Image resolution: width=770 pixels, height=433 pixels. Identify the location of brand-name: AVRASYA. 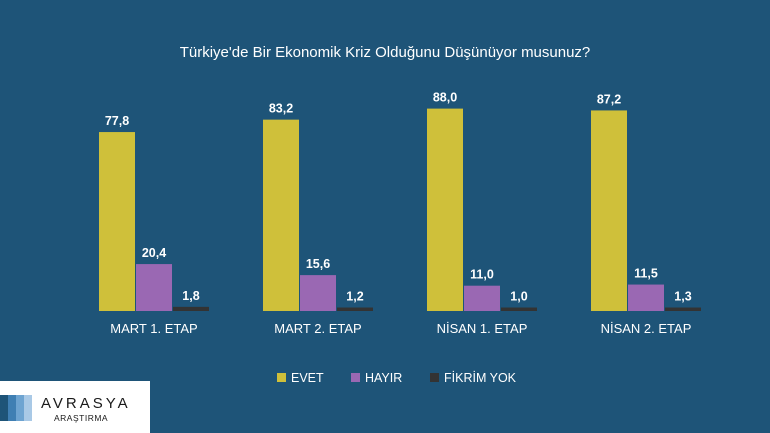
(86, 403).